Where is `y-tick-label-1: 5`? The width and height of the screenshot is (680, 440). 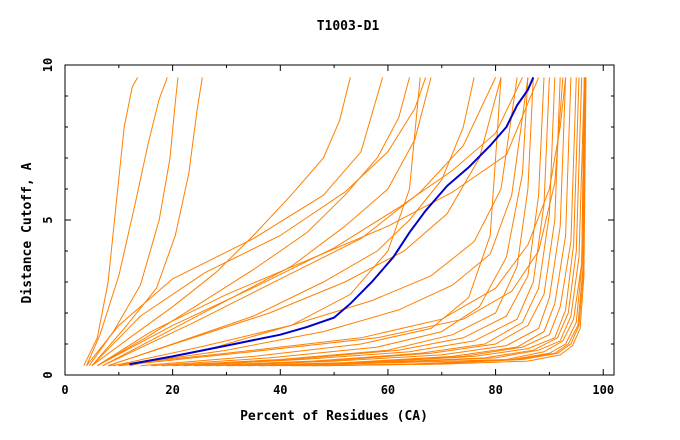 y-tick-label-1: 5 is located at coordinates (48, 219).